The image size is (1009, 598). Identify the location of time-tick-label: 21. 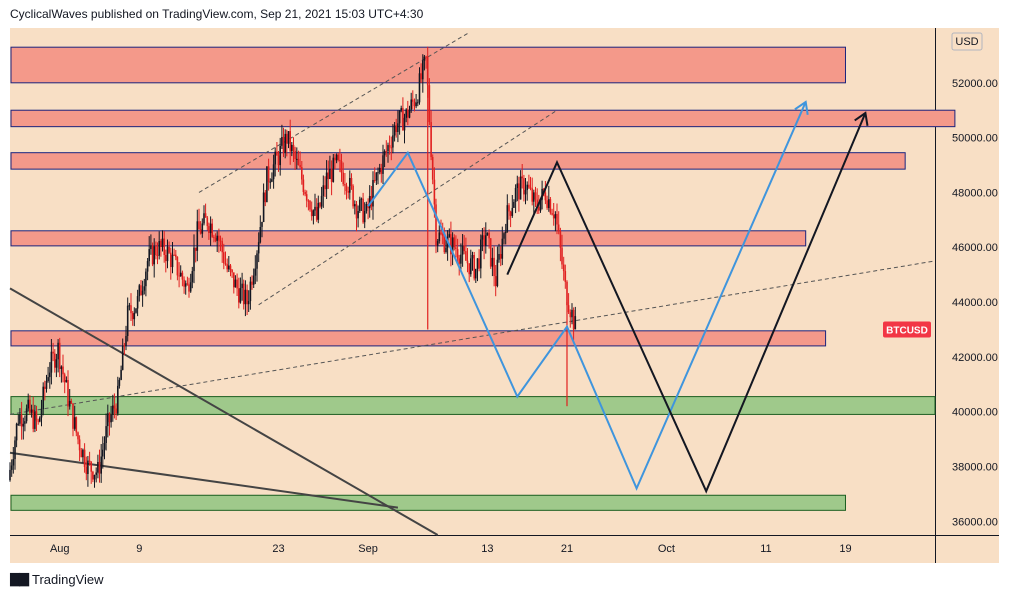
(567, 549).